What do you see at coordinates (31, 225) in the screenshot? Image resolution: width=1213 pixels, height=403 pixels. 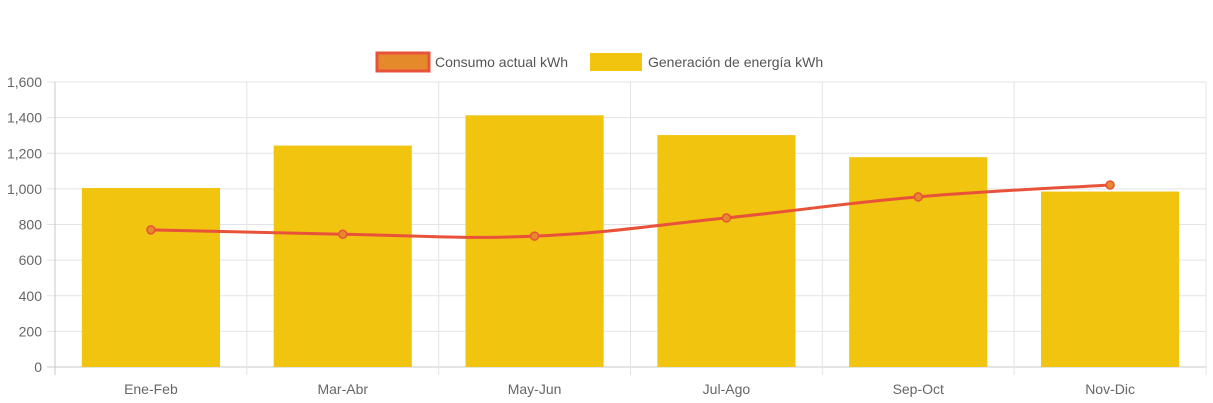 I see `y-tick-label: 800` at bounding box center [31, 225].